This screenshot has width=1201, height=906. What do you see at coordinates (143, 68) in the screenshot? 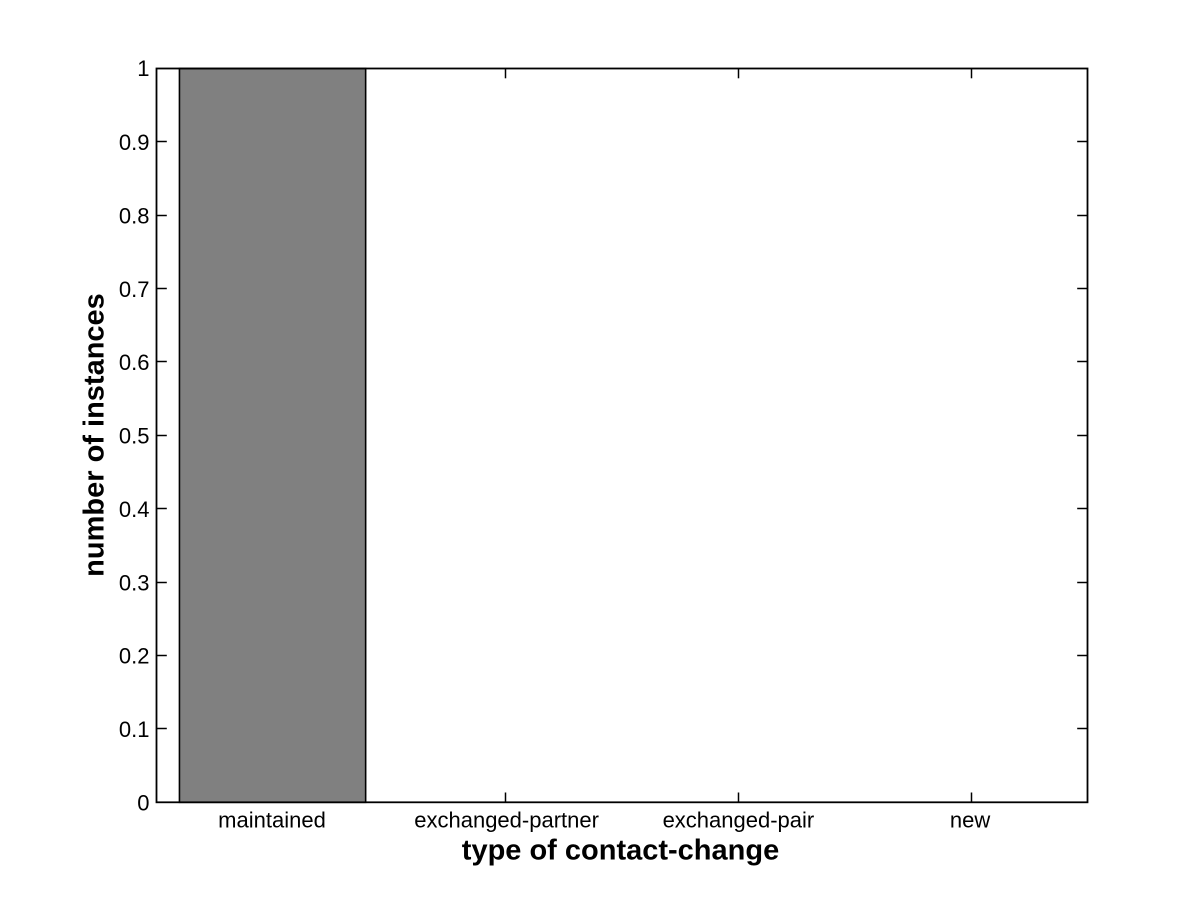
I see `svg-text: 1` at bounding box center [143, 68].